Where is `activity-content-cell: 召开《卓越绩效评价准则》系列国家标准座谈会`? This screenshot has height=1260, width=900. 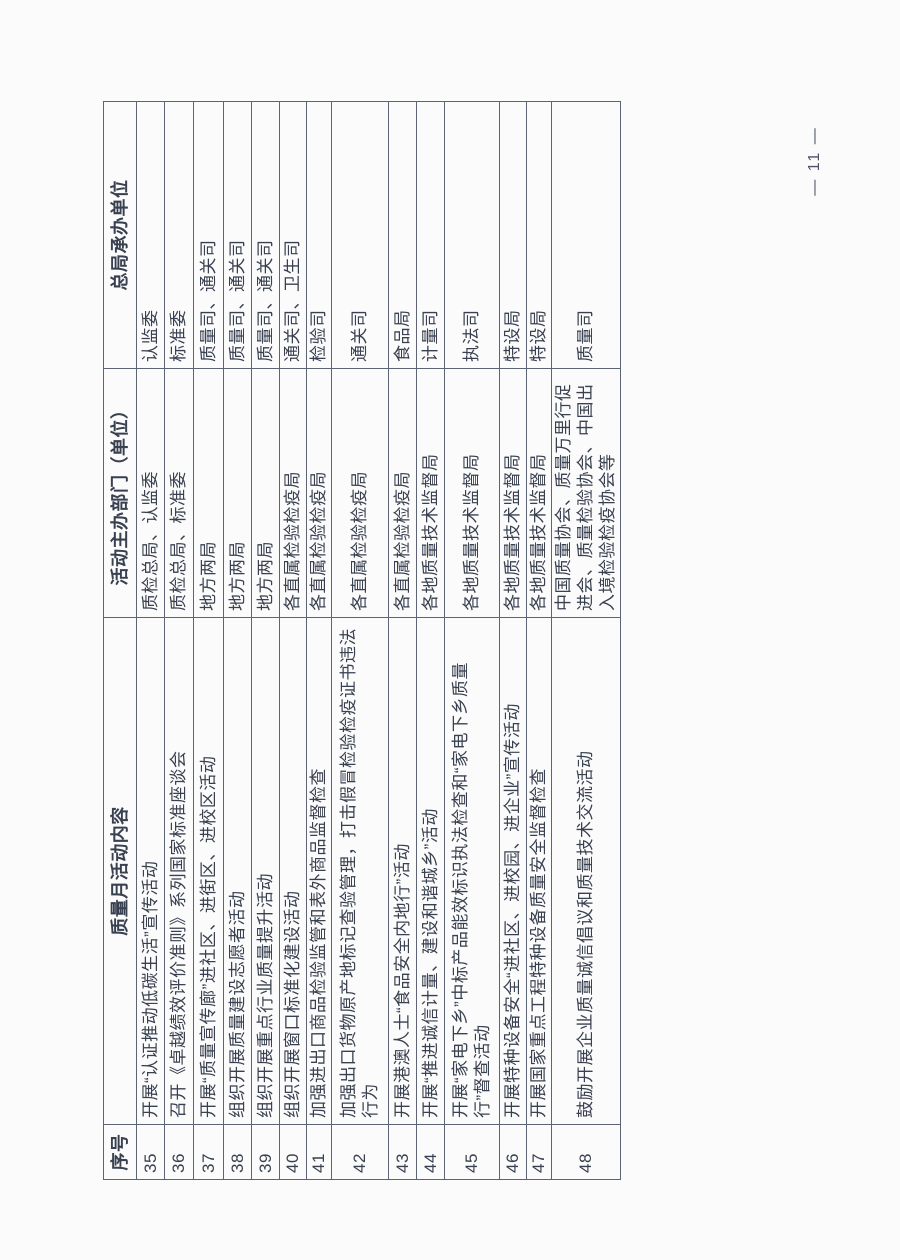 activity-content-cell: 召开《卓越绩效评价准则》系列国家标准座谈会 is located at coordinates (179, 871).